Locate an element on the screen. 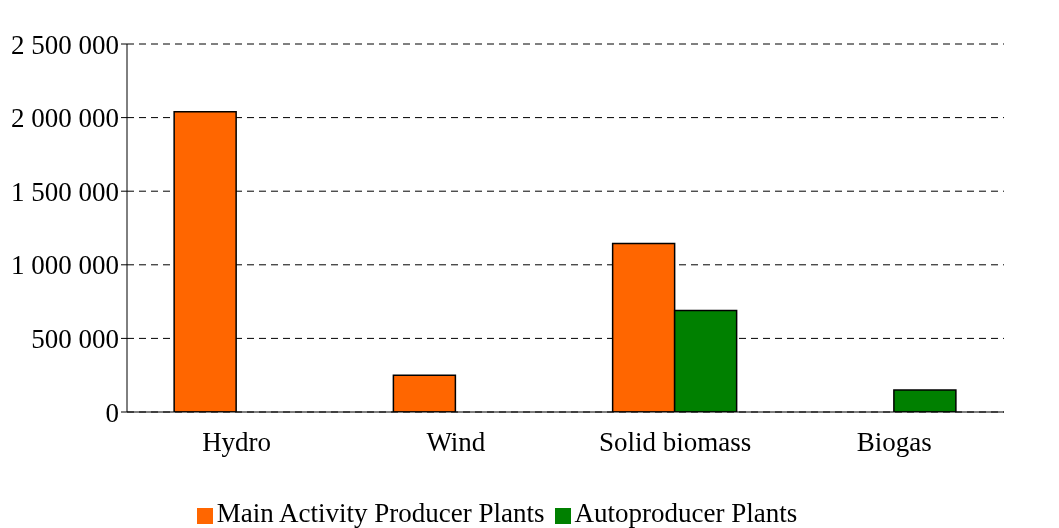  y-tick-label: 2 000 000 is located at coordinates (65, 118).